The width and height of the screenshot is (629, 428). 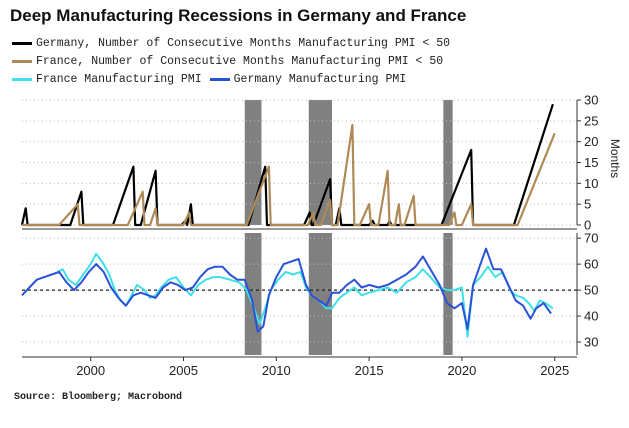 What do you see at coordinates (119, 79) in the screenshot?
I see `legend-label-france-pmi: France Manufacturing PMI` at bounding box center [119, 79].